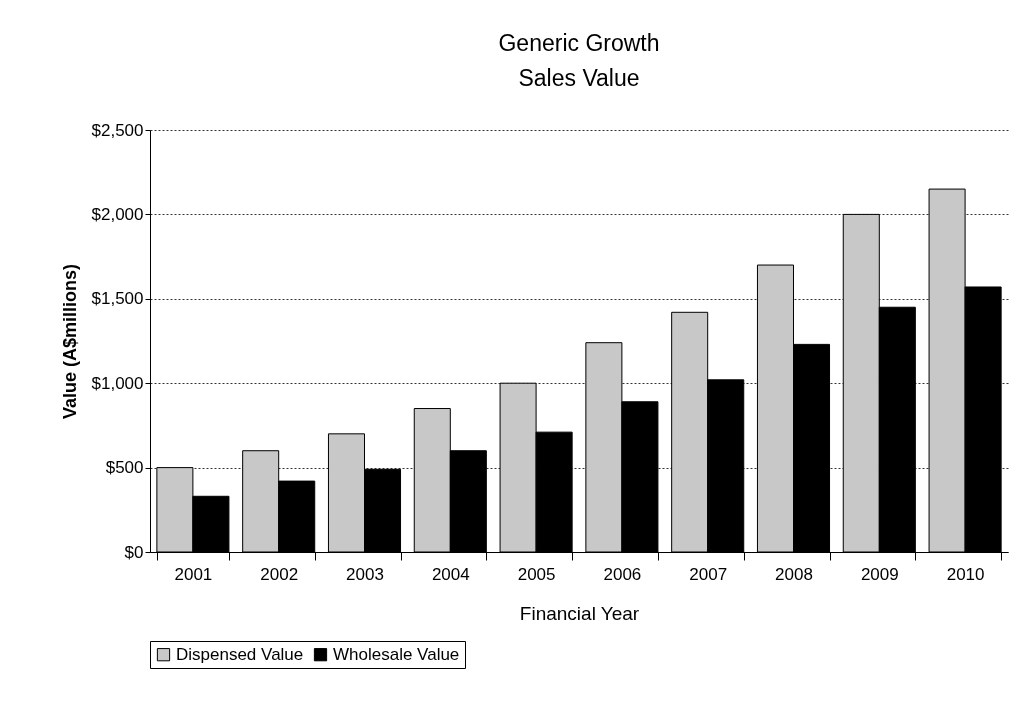 The height and width of the screenshot is (713, 1016). I want to click on y-tick-label: $2,000, so click(117, 214).